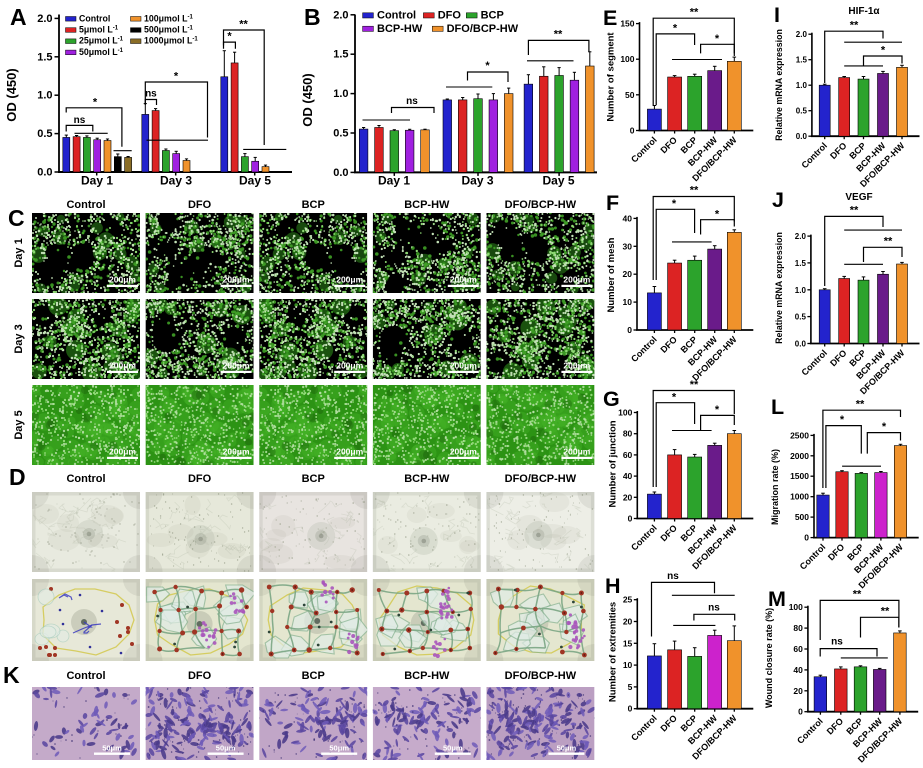 Image resolution: width=923 pixels, height=768 pixels. Describe the element at coordinates (777, 407) in the screenshot. I see `svg-text: L` at that location.